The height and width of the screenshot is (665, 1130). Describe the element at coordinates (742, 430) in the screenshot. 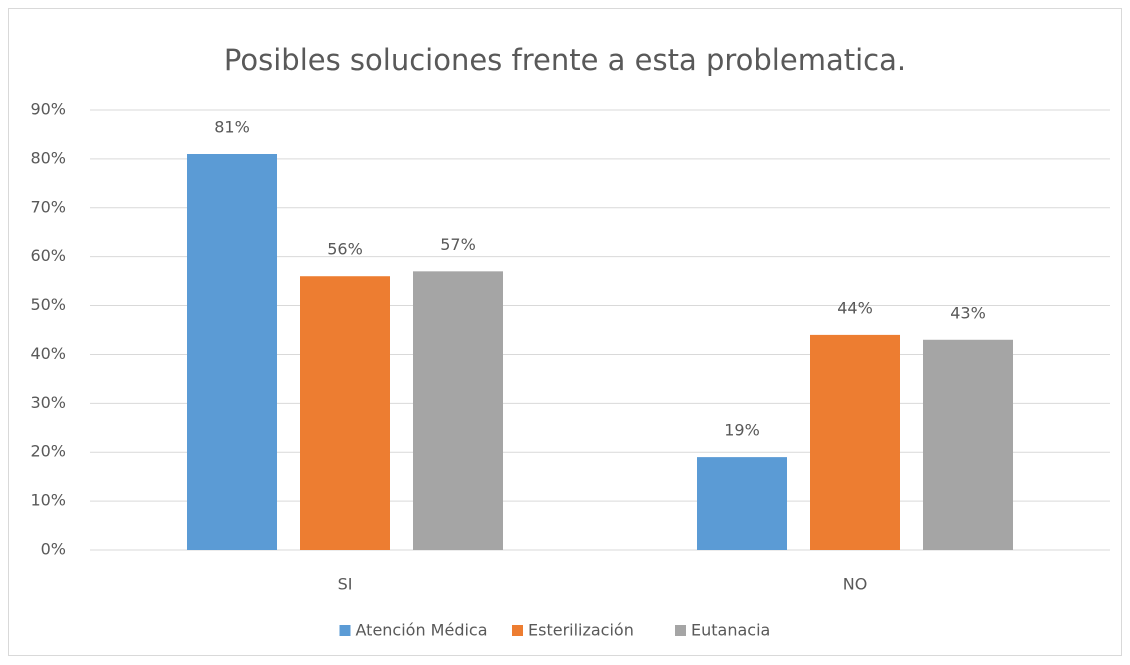

I see `data-label: 19%` at that location.